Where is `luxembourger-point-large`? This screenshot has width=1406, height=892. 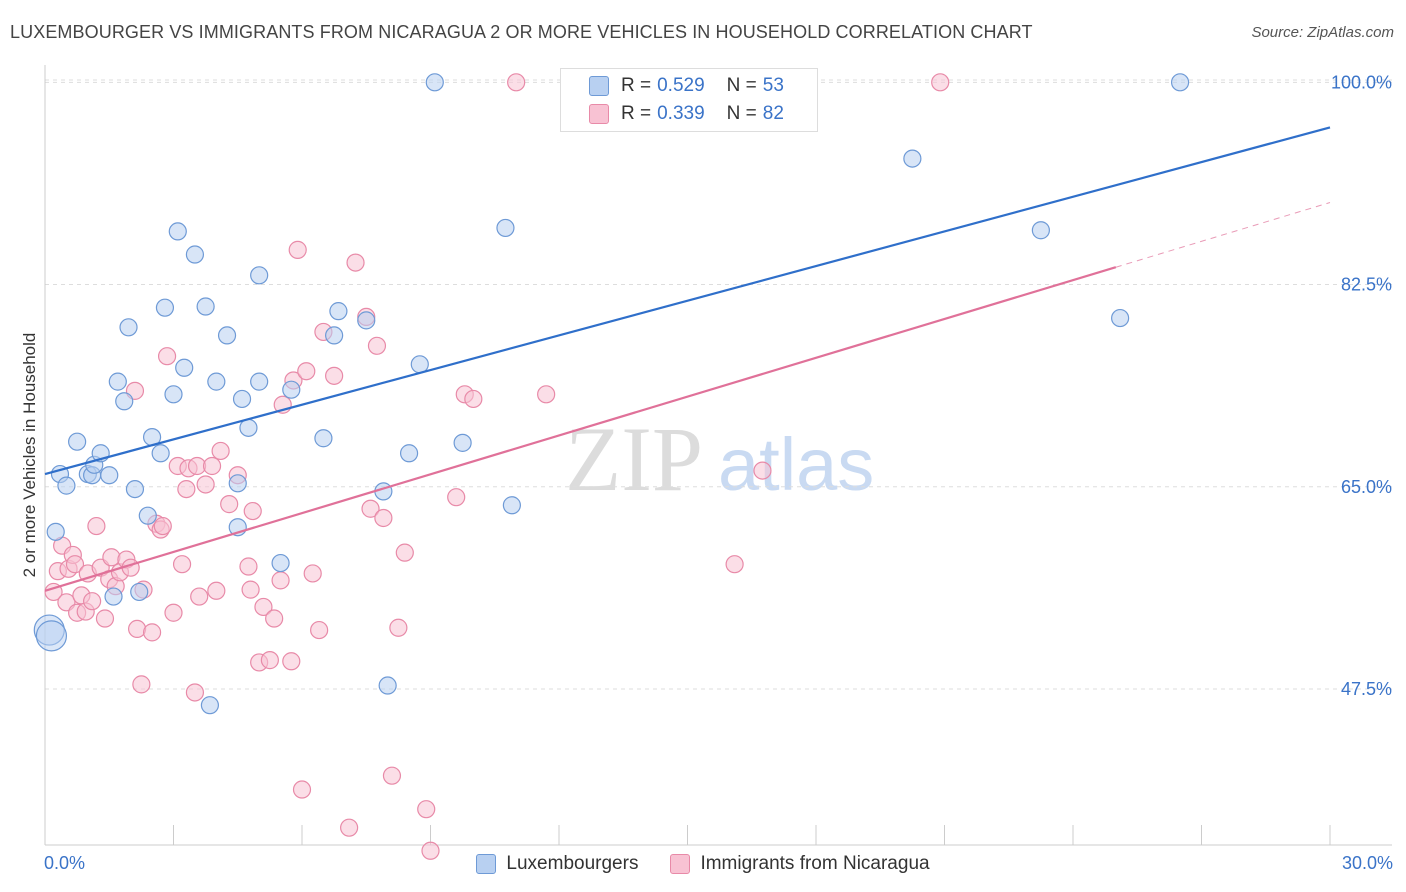
luxembourger-point-large is located at coordinates (51, 636).